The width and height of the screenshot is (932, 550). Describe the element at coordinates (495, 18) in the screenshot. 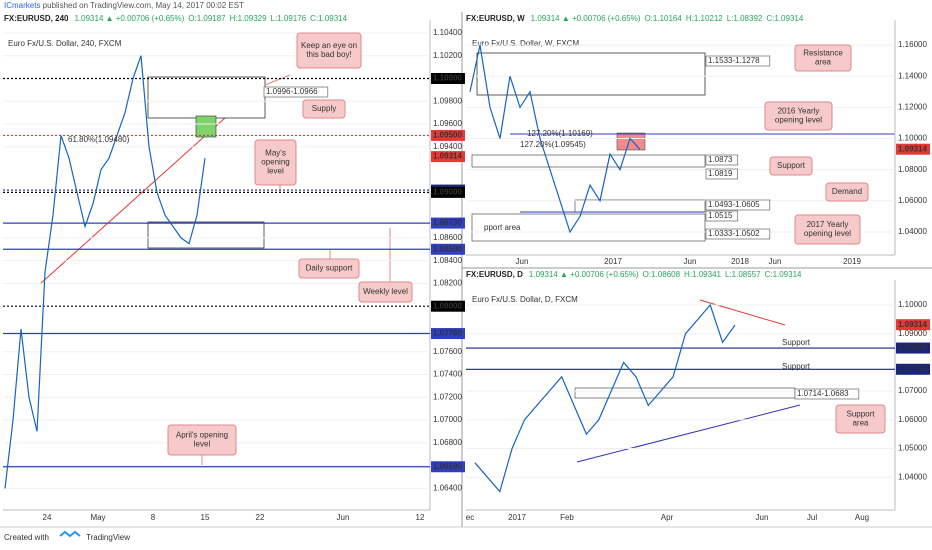

I see `symbol: FX:EURUSD, W` at that location.